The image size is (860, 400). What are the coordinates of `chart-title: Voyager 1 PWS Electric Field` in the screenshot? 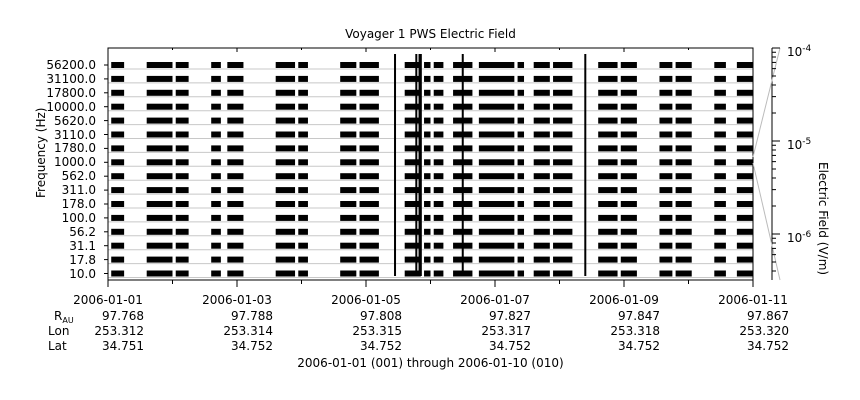 It's located at (430, 34).